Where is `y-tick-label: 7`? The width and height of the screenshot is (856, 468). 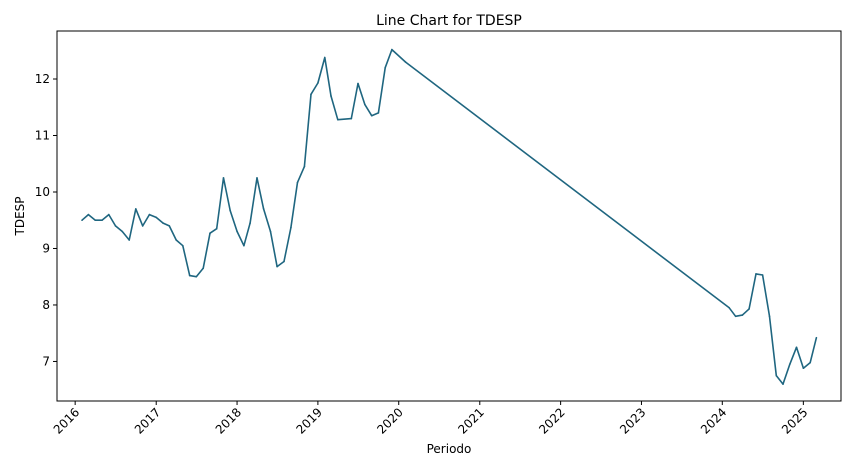 y-tick-label: 7 is located at coordinates (46, 361).